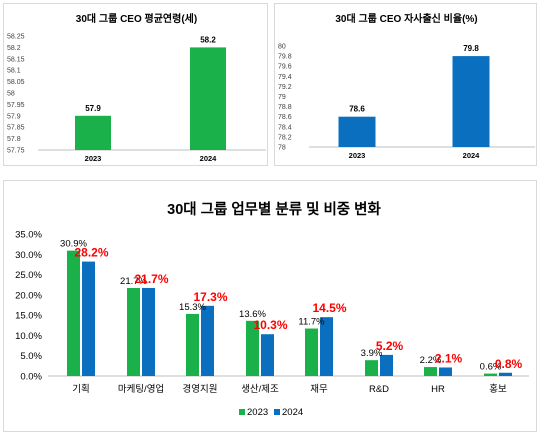  What do you see at coordinates (311, 322) in the screenshot?
I see `data-label-2023: 11.7%` at bounding box center [311, 322].